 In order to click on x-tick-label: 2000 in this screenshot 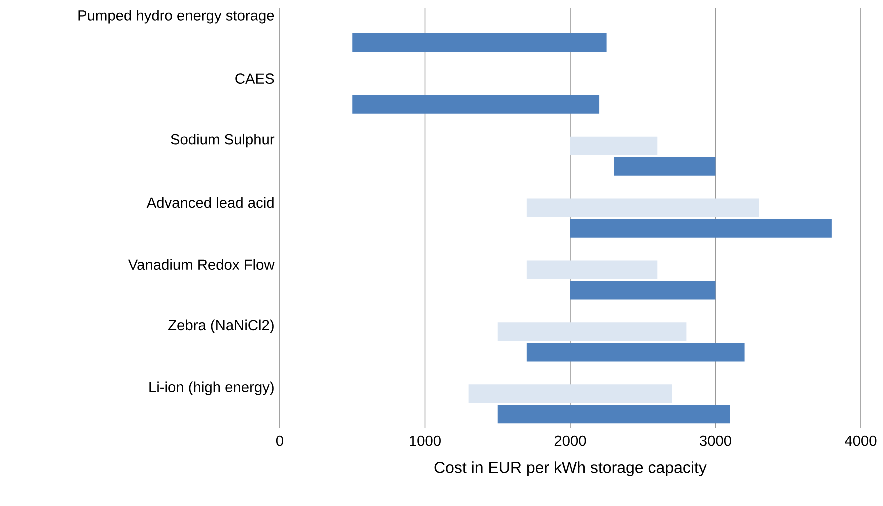, I will do `click(570, 441)`.